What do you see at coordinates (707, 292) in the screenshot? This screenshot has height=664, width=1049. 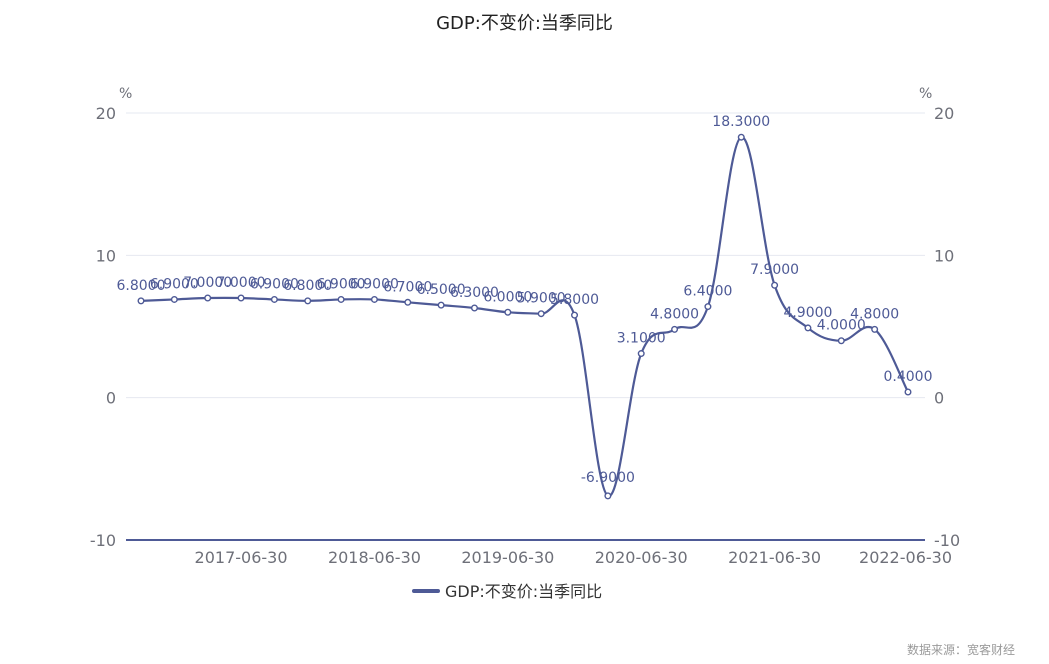 I see `data-label: 6.4000` at bounding box center [707, 292].